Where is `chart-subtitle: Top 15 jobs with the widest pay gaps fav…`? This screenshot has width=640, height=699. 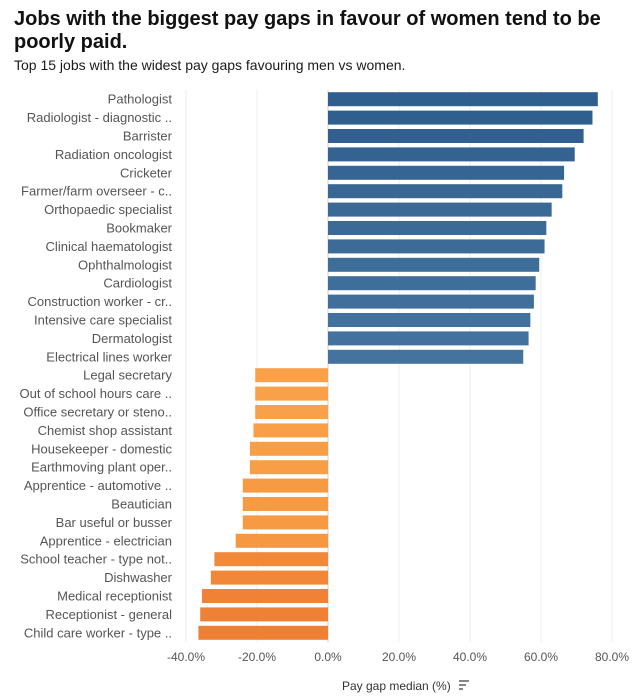
chart-subtitle: Top 15 jobs with the widest pay gaps fav… is located at coordinates (210, 65).